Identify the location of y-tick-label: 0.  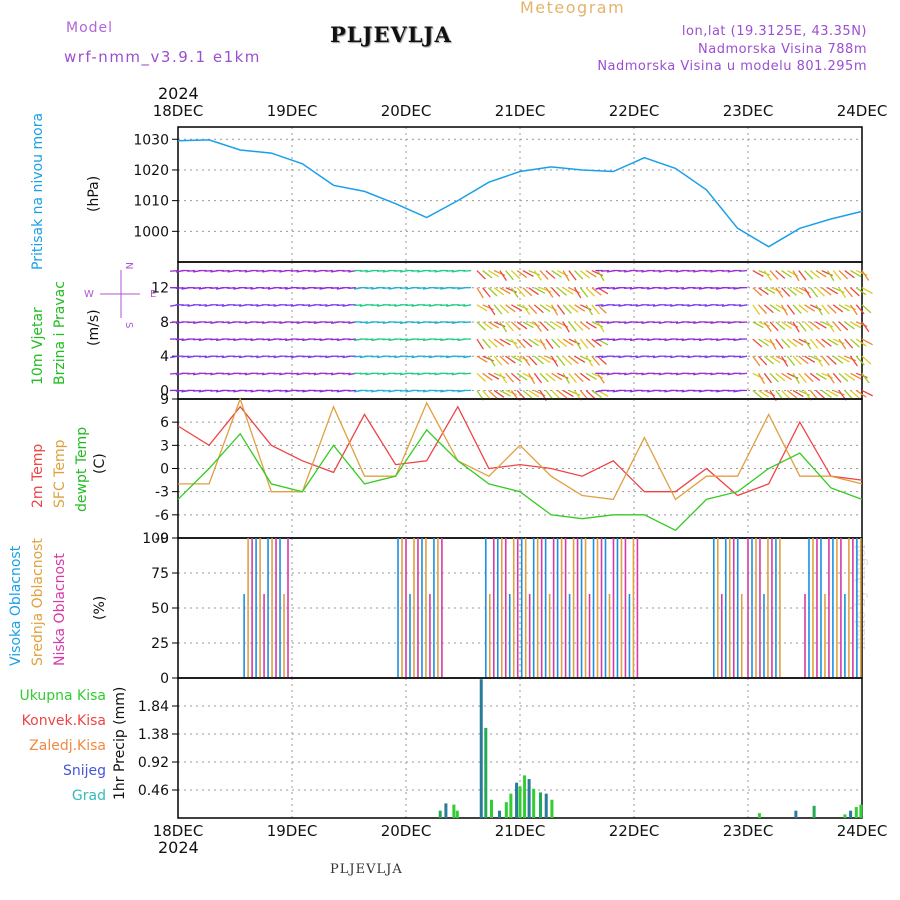
(164, 679).